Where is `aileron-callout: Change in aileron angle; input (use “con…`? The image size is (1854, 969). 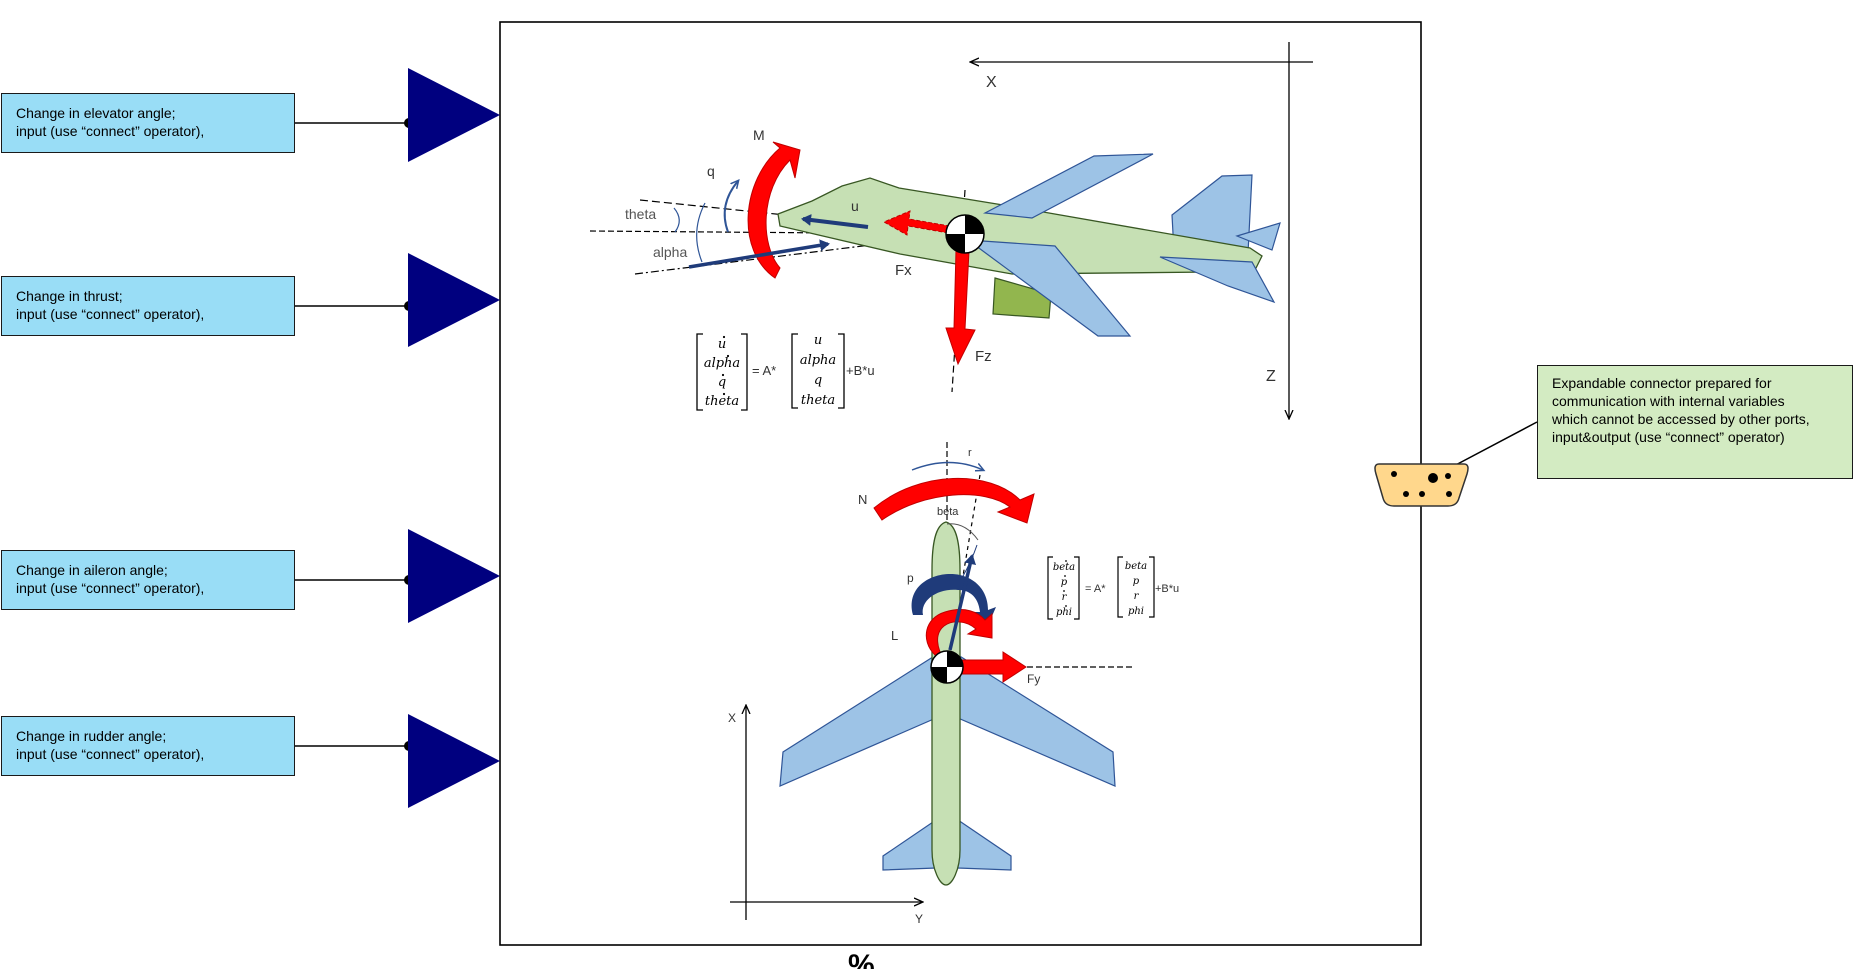 aileron-callout: Change in aileron angle; input (use “con… is located at coordinates (148, 580).